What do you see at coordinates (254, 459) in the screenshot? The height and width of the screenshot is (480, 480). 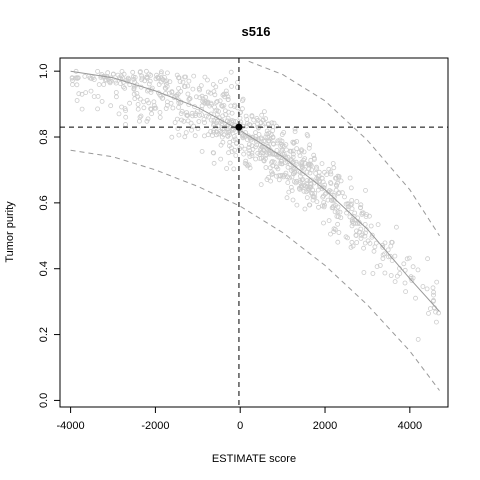 I see `x-axis-label: ESTIMATE score` at bounding box center [254, 459].